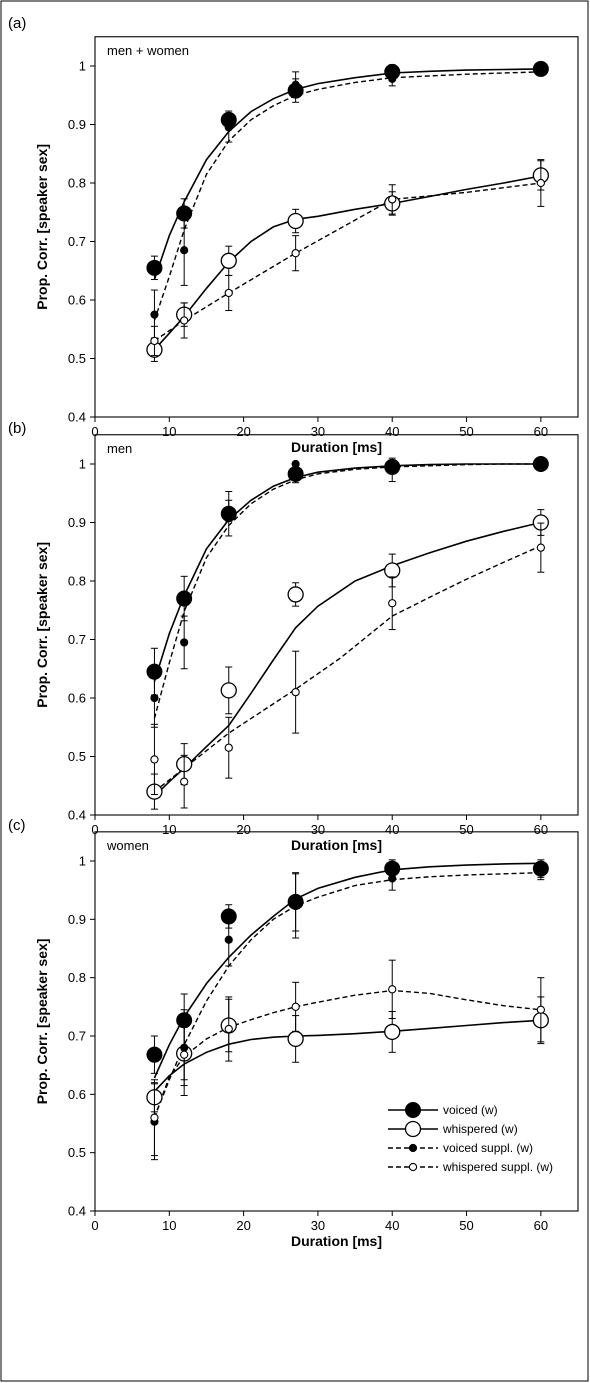  Describe the element at coordinates (413, 1148) in the screenshot. I see `legend-marker-small-filled` at that location.